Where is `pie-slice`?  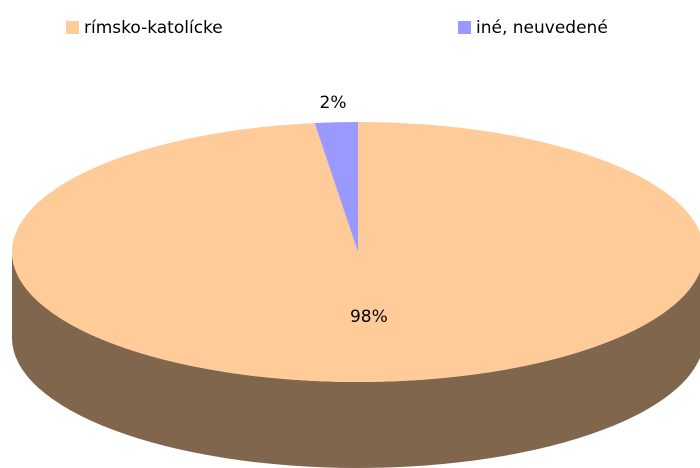
pie-slice is located at coordinates (336, 187).